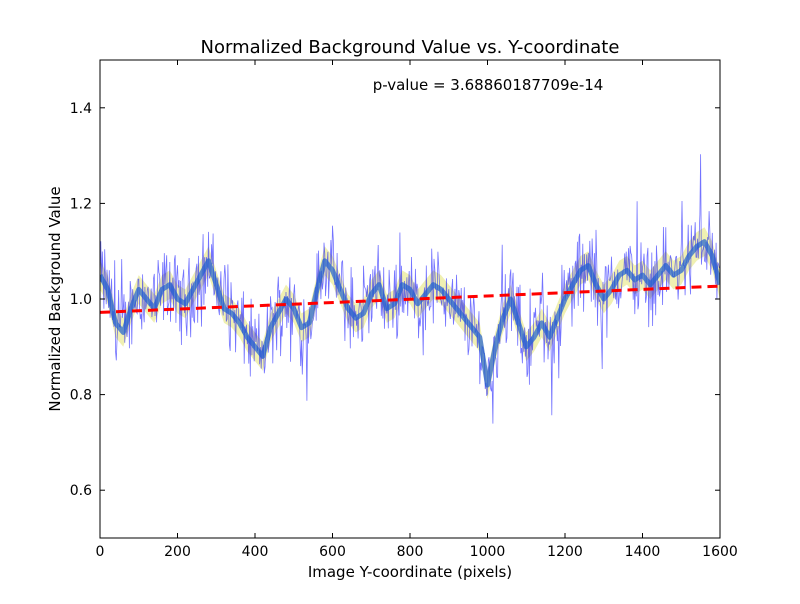  Describe the element at coordinates (81, 491) in the screenshot. I see `y-tick-label: 0.6` at that location.